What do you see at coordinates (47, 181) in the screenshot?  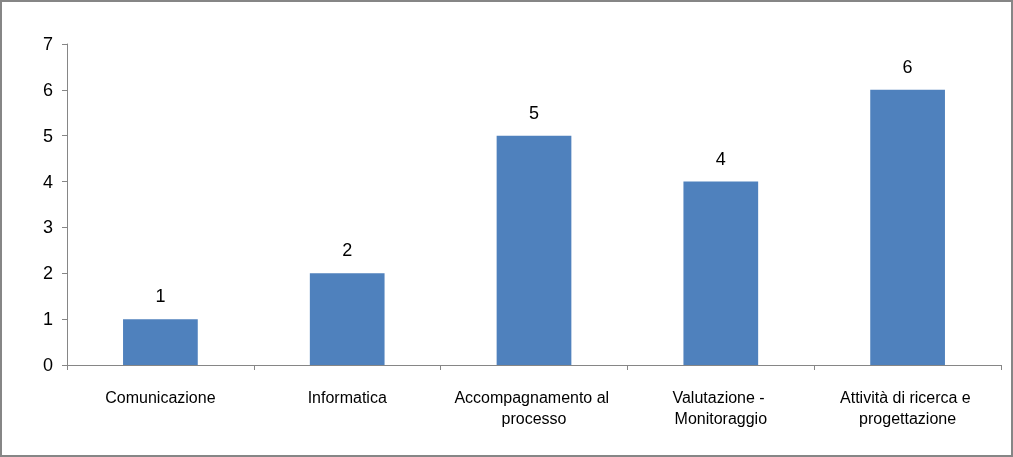 I see `y-tick-label: 4` at bounding box center [47, 181].